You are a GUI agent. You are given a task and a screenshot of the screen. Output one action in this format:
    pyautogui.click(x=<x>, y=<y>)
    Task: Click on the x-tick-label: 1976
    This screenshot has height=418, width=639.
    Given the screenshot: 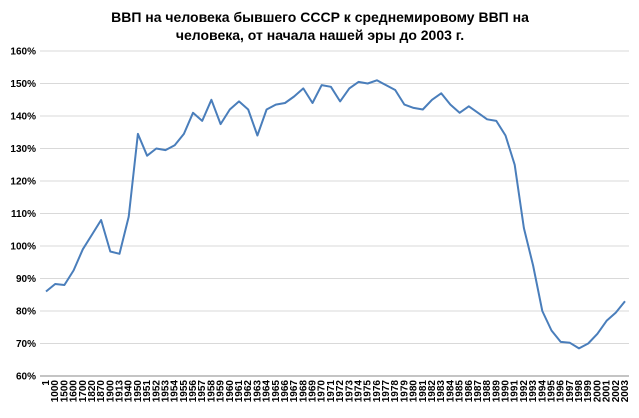 What is the action you would take?
    pyautogui.click(x=377, y=391)
    